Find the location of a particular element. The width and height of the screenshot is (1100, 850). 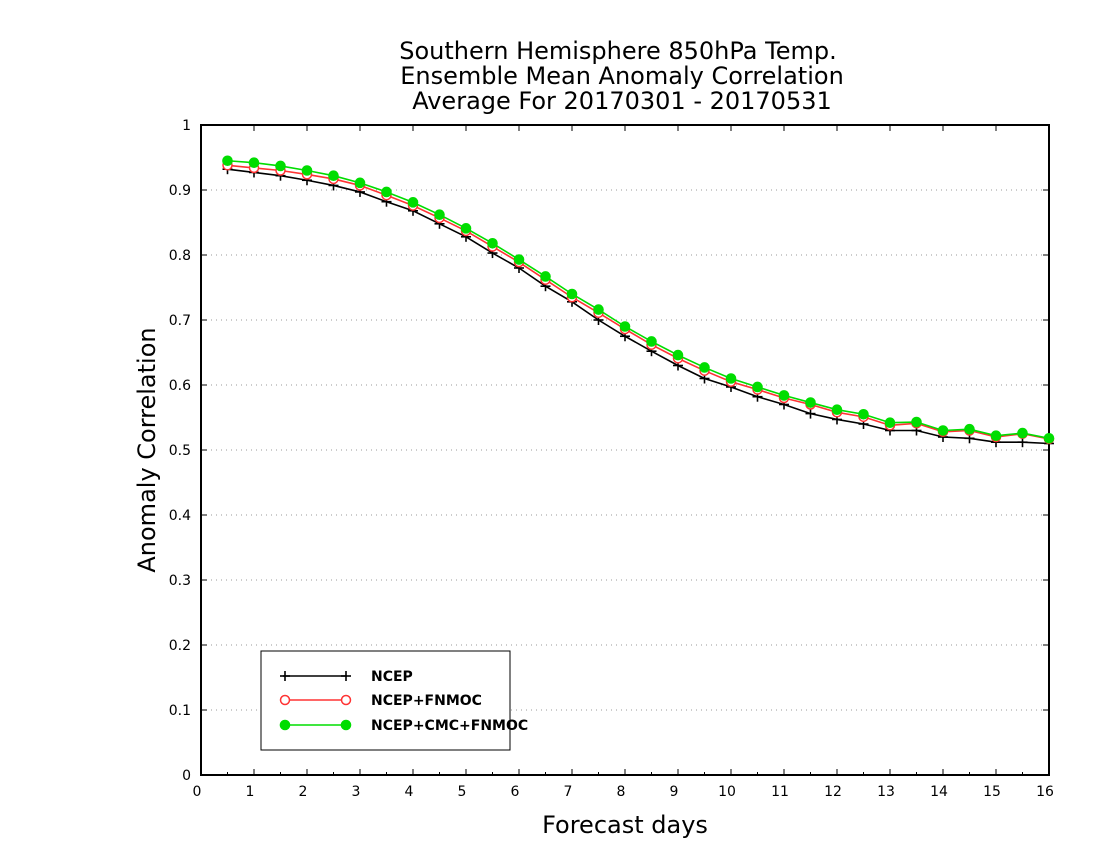

x-tick-label: 9 is located at coordinates (674, 792).